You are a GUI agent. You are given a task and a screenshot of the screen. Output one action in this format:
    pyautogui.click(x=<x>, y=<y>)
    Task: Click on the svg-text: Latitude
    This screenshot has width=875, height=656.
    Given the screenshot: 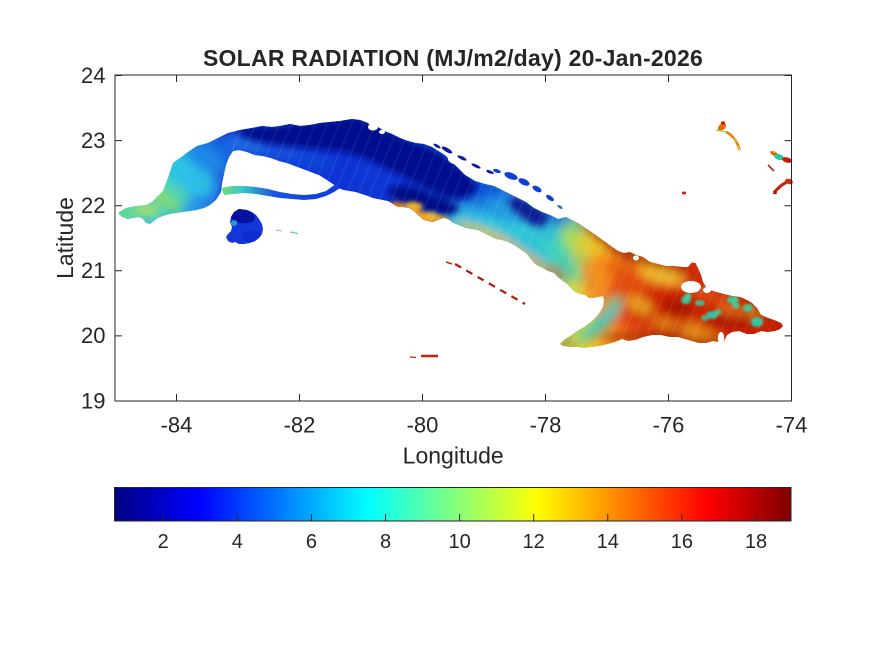 What is the action you would take?
    pyautogui.click(x=65, y=238)
    